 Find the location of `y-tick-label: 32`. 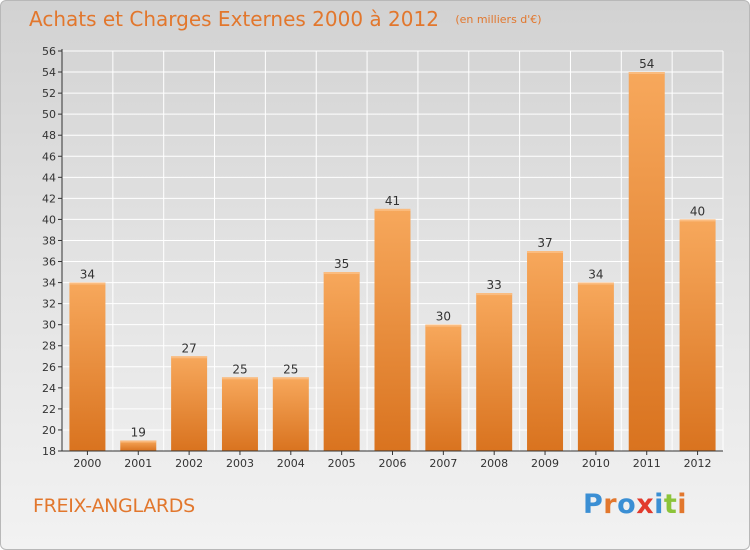

y-tick-label: 32 is located at coordinates (49, 304).